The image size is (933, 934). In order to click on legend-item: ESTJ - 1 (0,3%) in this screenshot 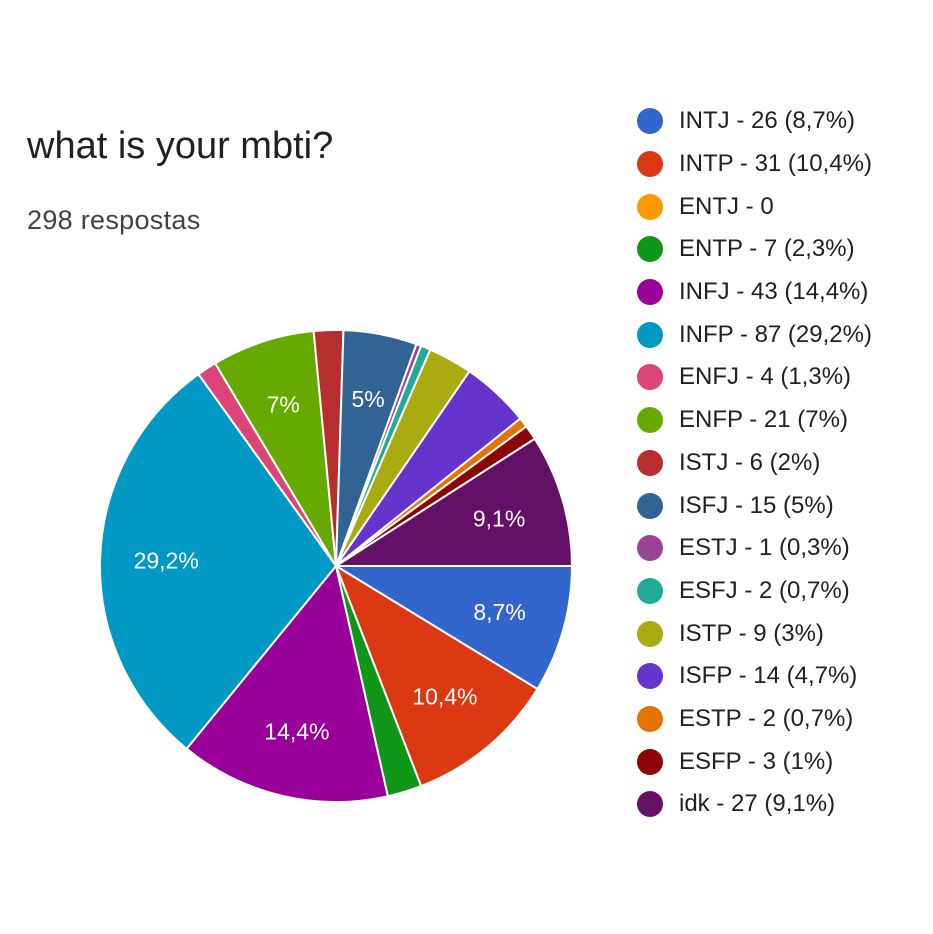, I will do `click(754, 548)`.